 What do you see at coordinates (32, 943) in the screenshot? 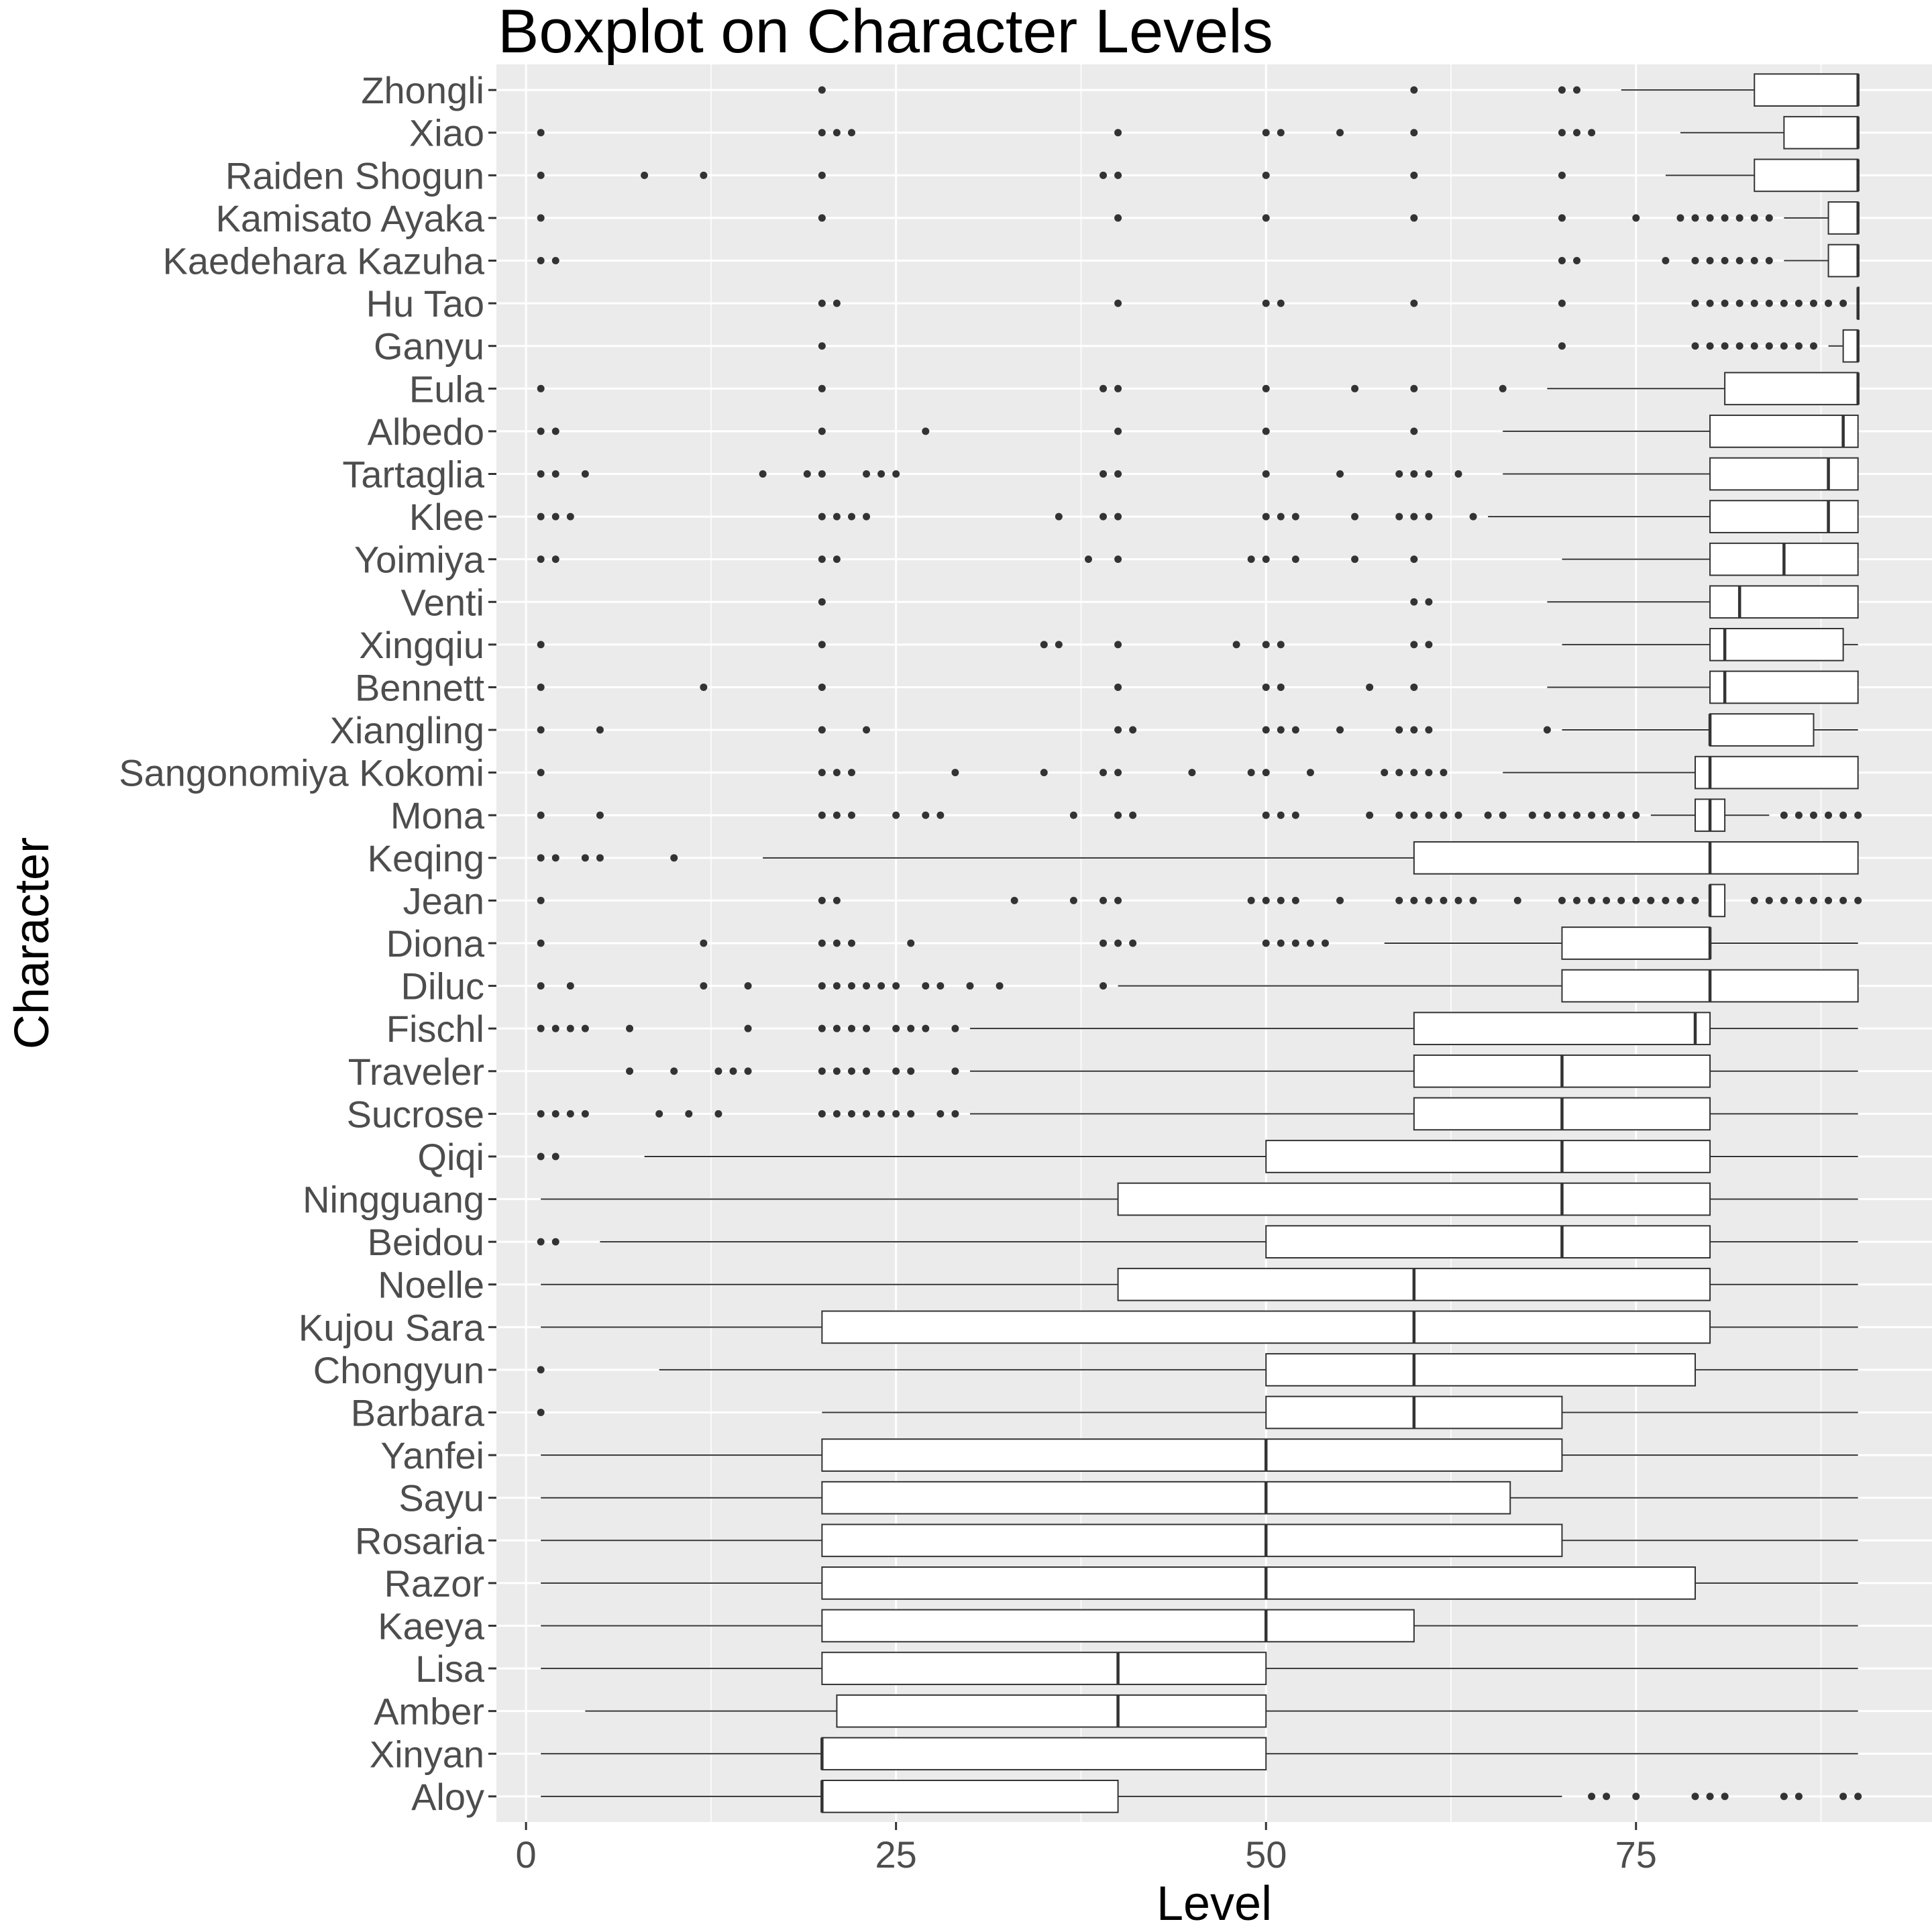
I see `y-axis-title: Character` at bounding box center [32, 943].